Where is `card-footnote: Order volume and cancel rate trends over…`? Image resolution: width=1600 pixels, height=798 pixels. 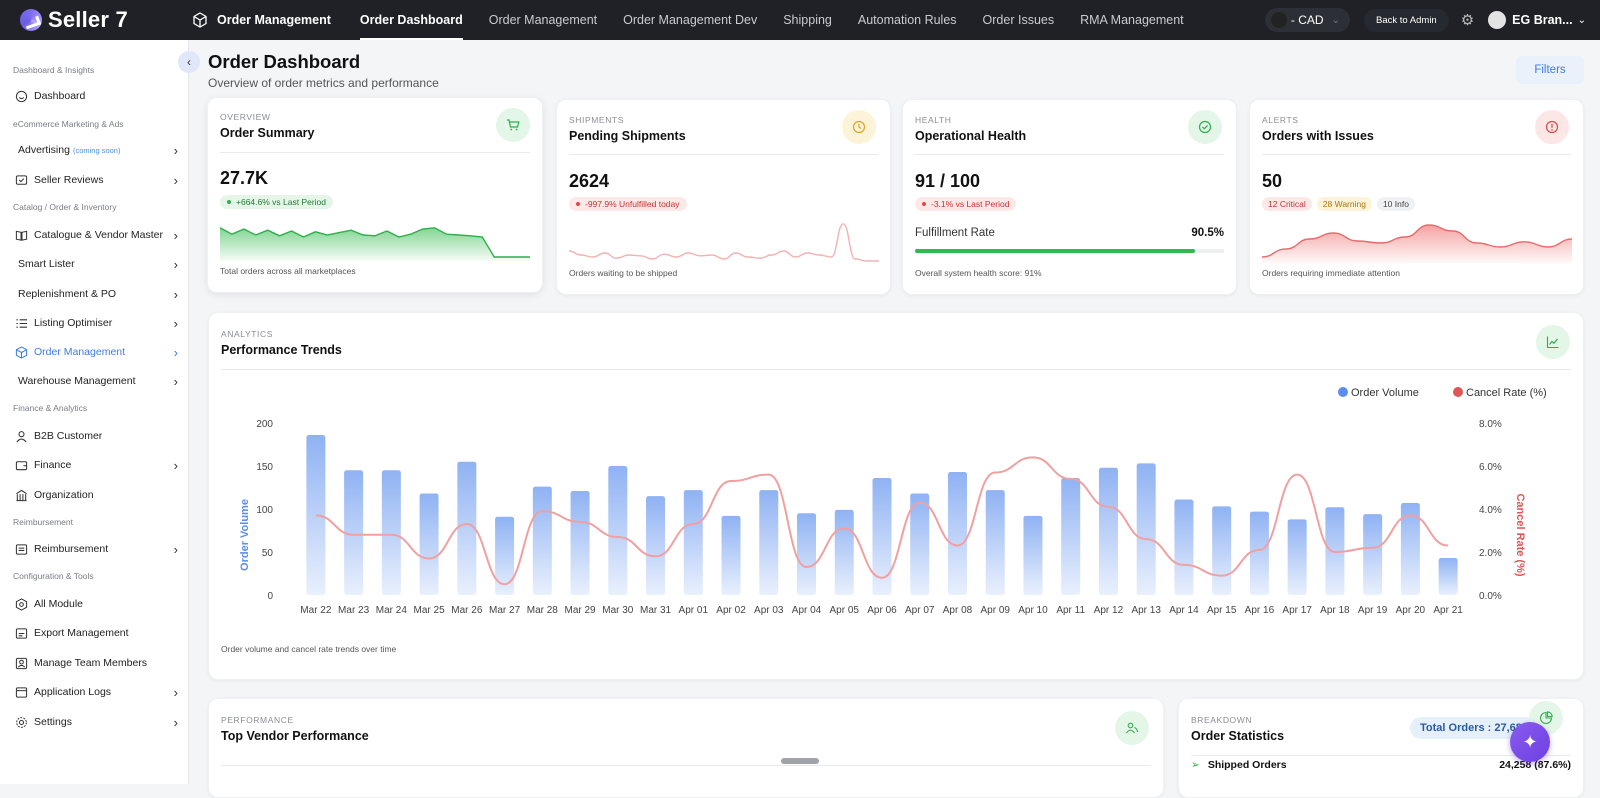 card-footnote: Order volume and cancel rate trends over… is located at coordinates (309, 649).